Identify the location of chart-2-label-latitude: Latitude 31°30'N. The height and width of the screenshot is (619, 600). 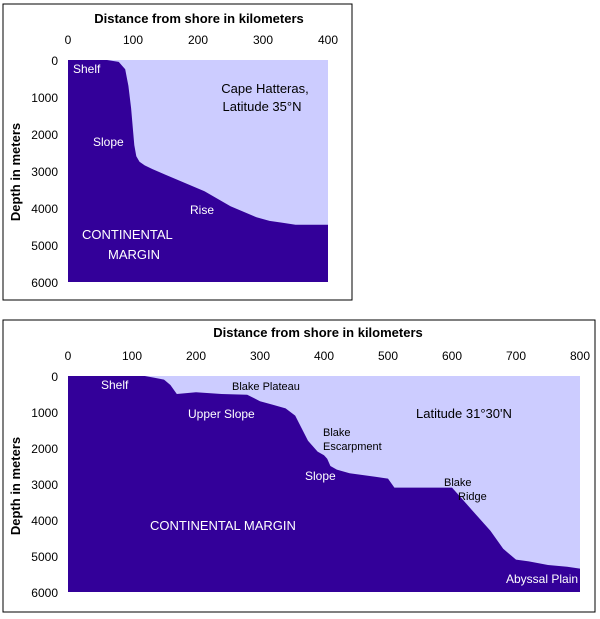
(464, 413).